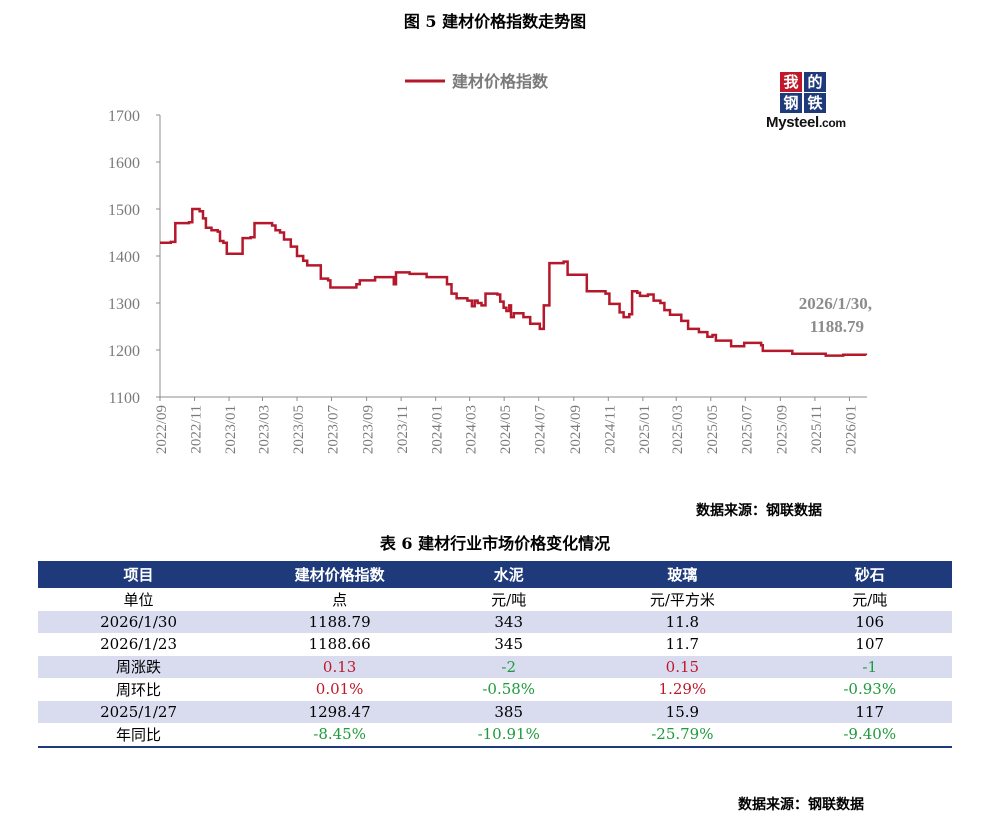  What do you see at coordinates (869, 735) in the screenshot?
I see `table-cell: -9.40%` at bounding box center [869, 735].